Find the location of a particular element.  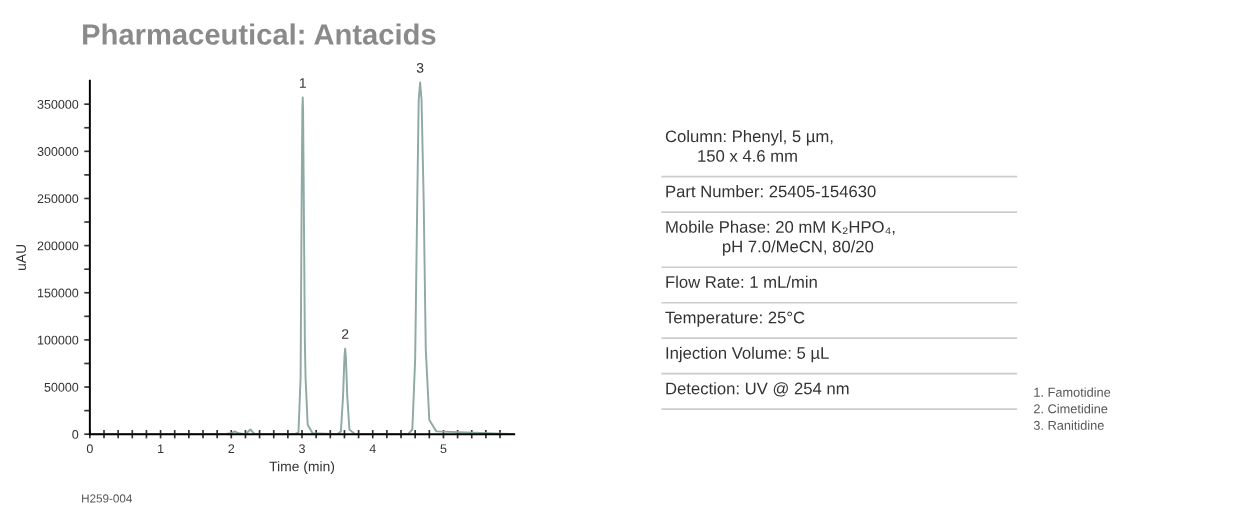

text: Detection: UV @ 254 nm is located at coordinates (757, 389).